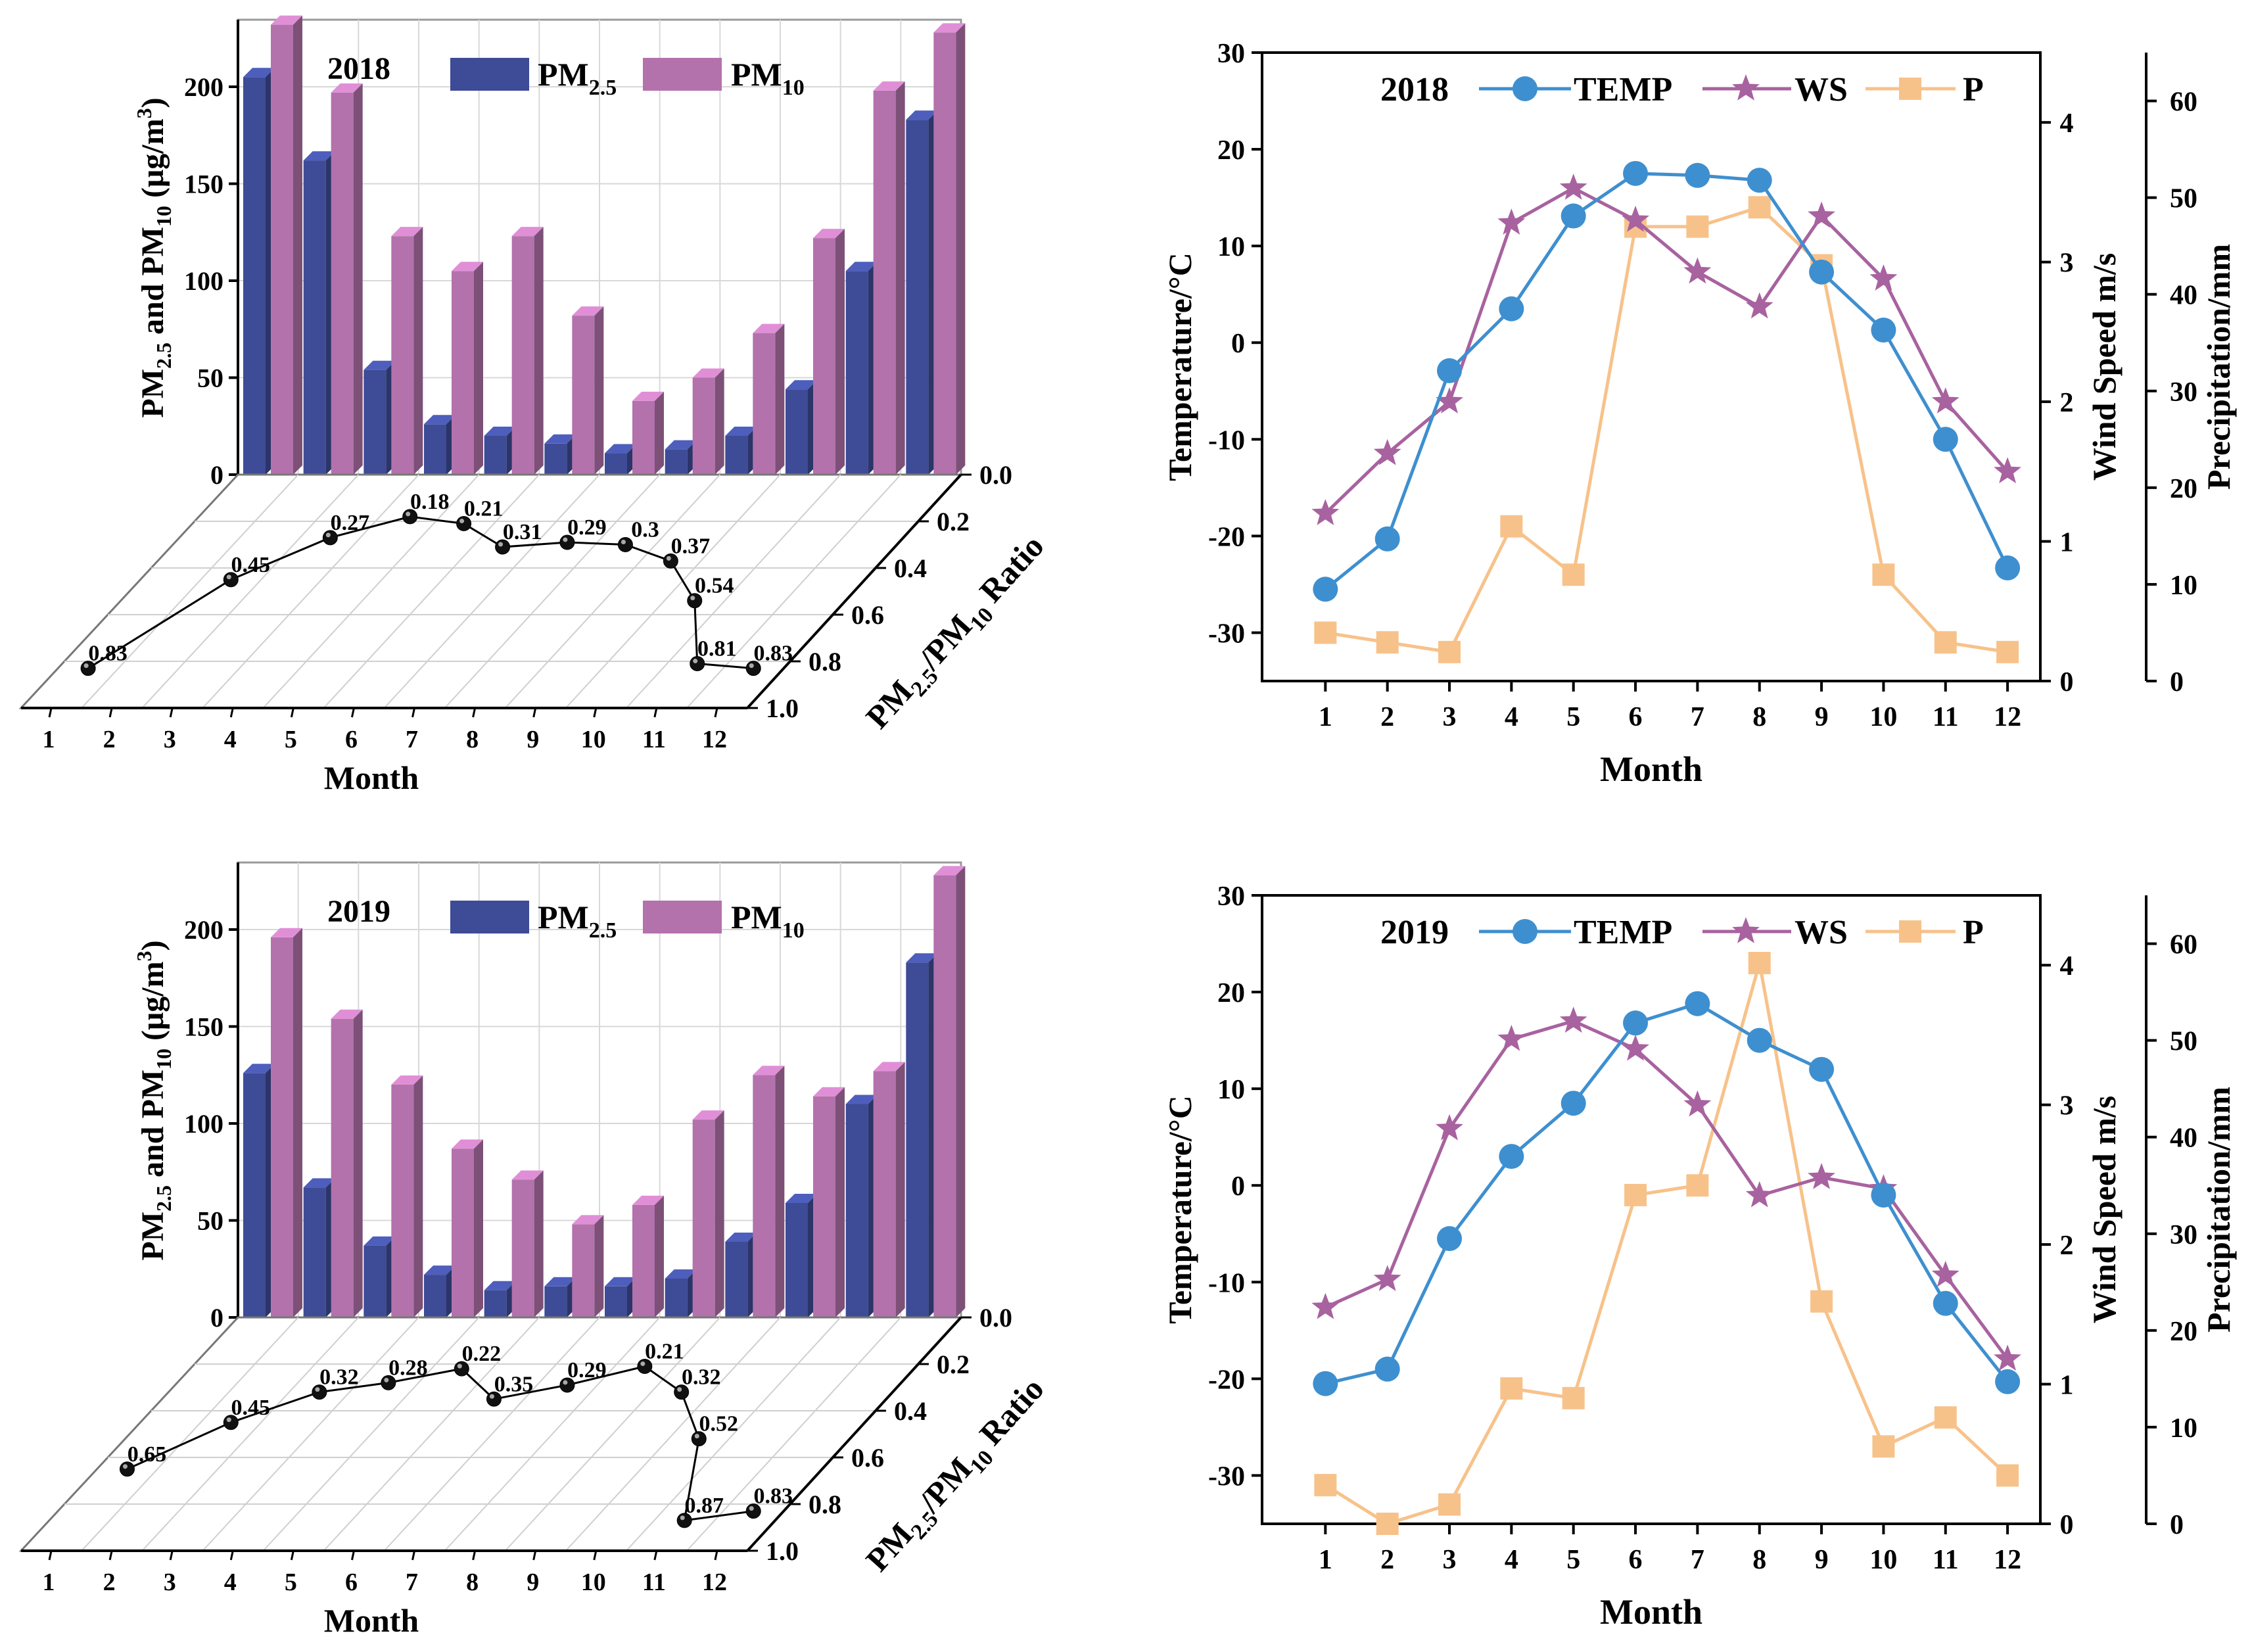  I want to click on temp-tick-label: -10, so click(1226, 1283).